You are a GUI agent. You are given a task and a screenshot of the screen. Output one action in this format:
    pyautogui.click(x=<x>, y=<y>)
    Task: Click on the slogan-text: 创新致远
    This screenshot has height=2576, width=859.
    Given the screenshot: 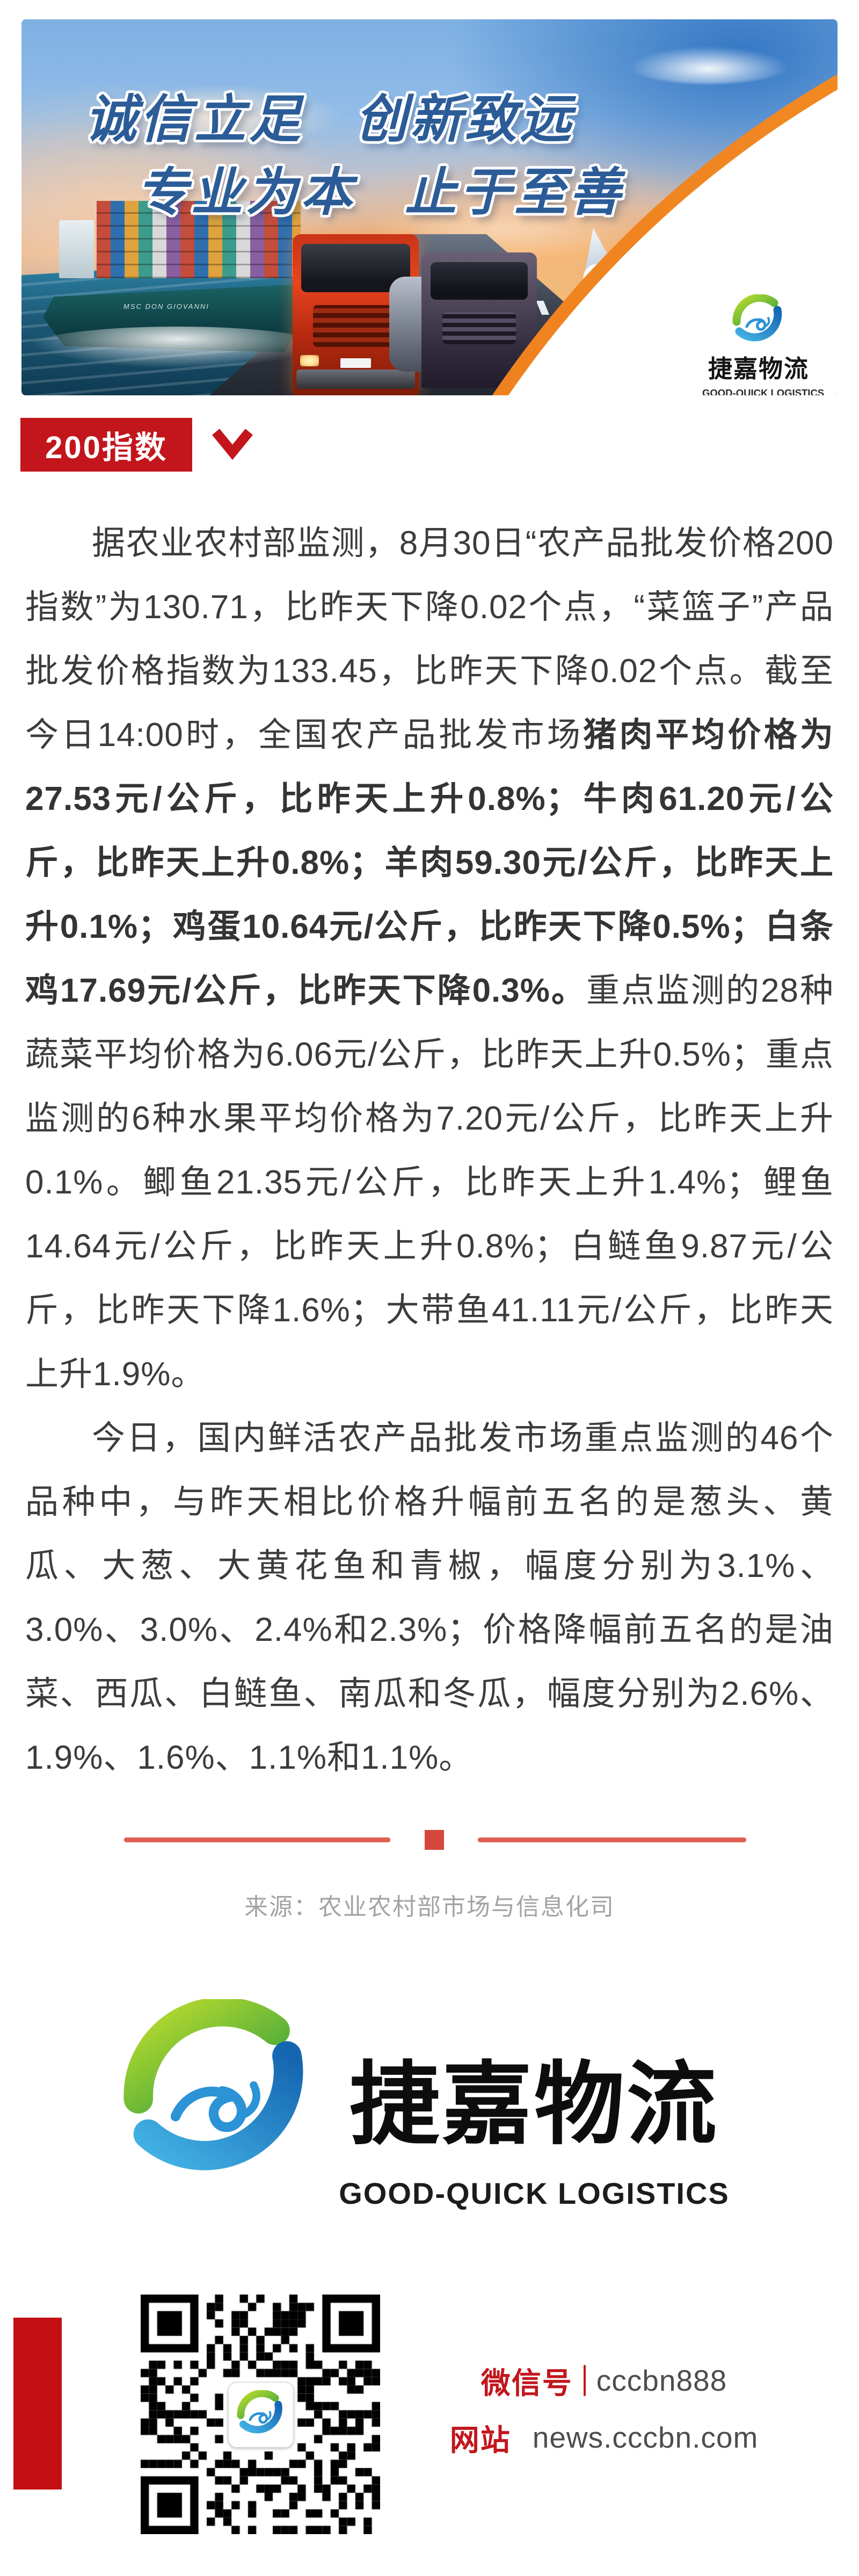 What is the action you would take?
    pyautogui.click(x=464, y=119)
    